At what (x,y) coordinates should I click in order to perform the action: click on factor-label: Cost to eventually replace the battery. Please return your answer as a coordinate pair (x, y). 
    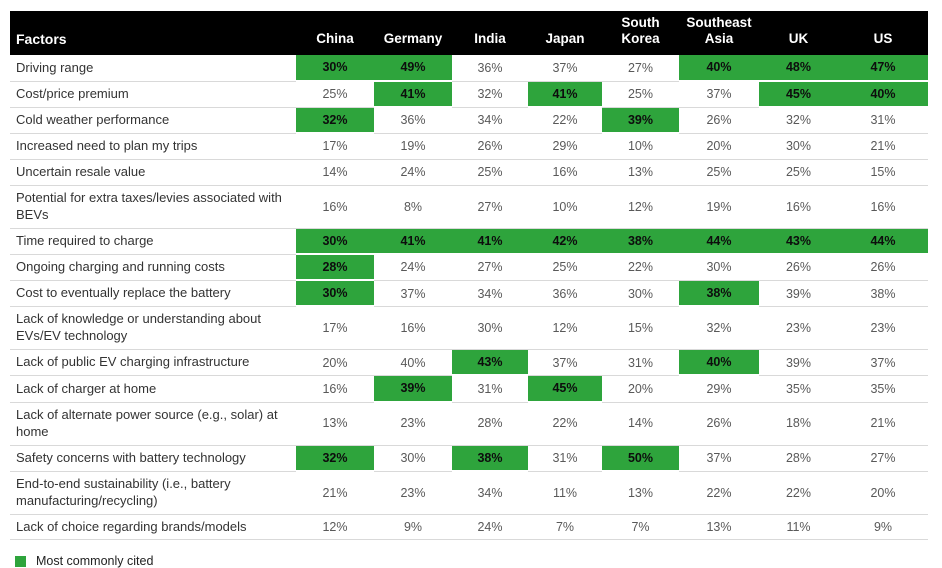
    Looking at the image, I should click on (153, 294).